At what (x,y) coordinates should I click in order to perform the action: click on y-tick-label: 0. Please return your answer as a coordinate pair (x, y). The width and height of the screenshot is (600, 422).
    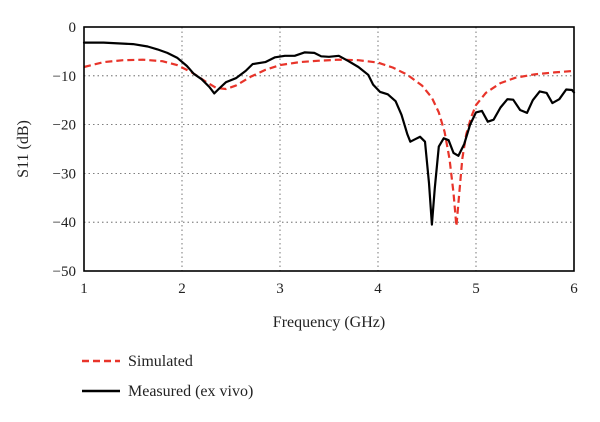
    Looking at the image, I should click on (73, 28).